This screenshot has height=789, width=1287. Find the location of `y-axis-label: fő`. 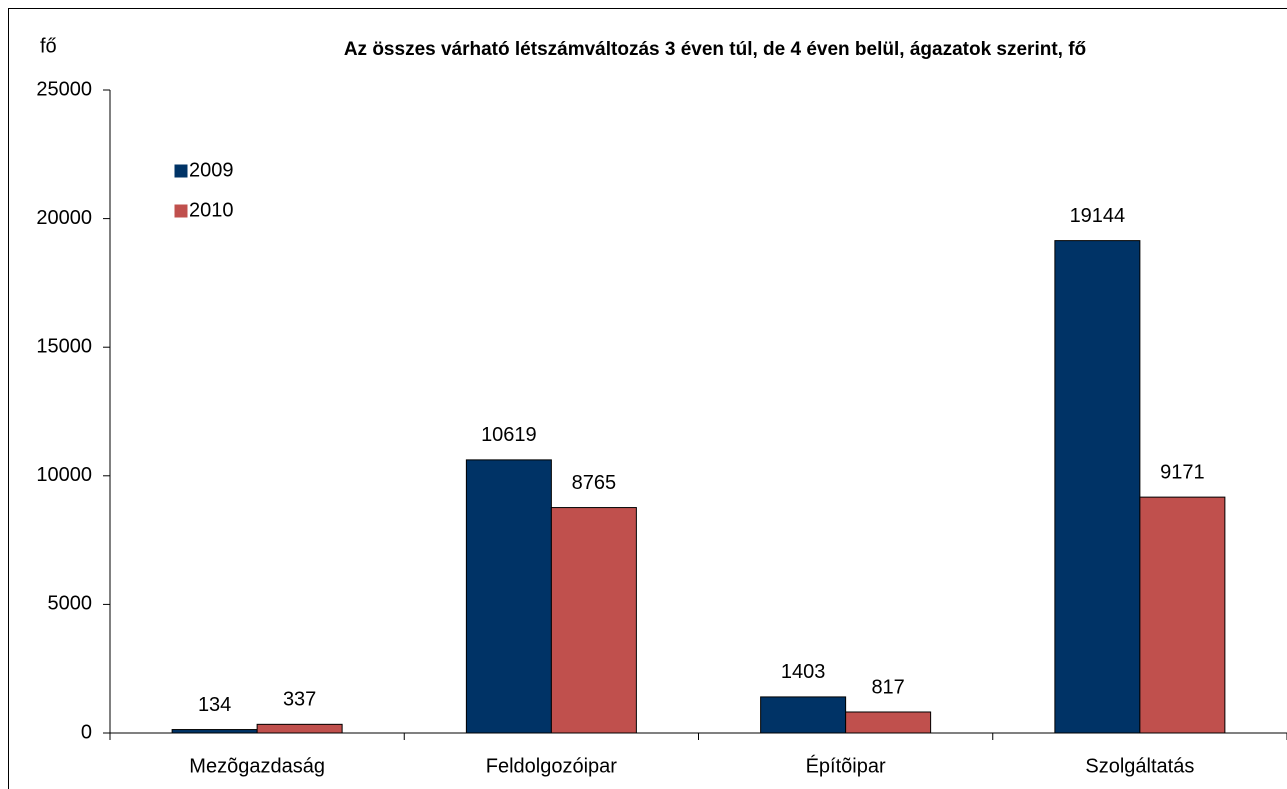

y-axis-label: fő is located at coordinates (48, 46).